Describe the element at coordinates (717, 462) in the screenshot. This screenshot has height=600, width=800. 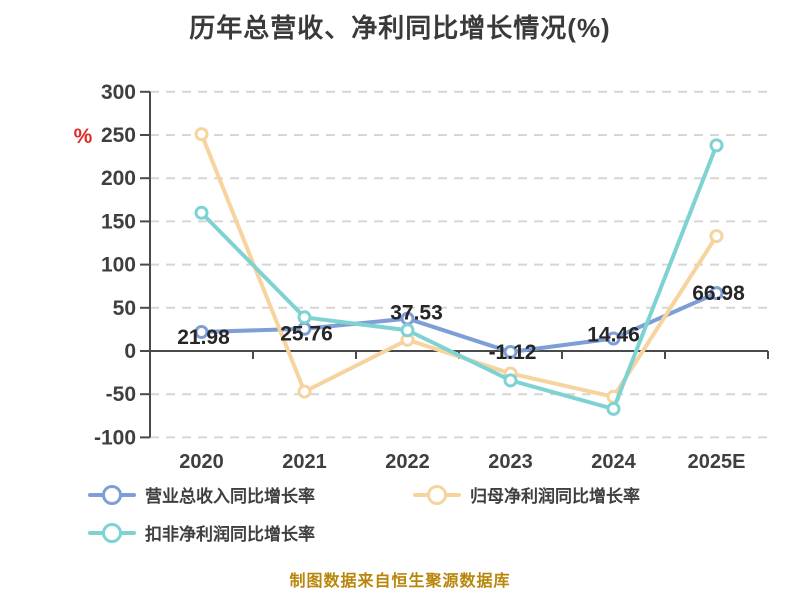
I see `x-axis-label: 2025E` at that location.